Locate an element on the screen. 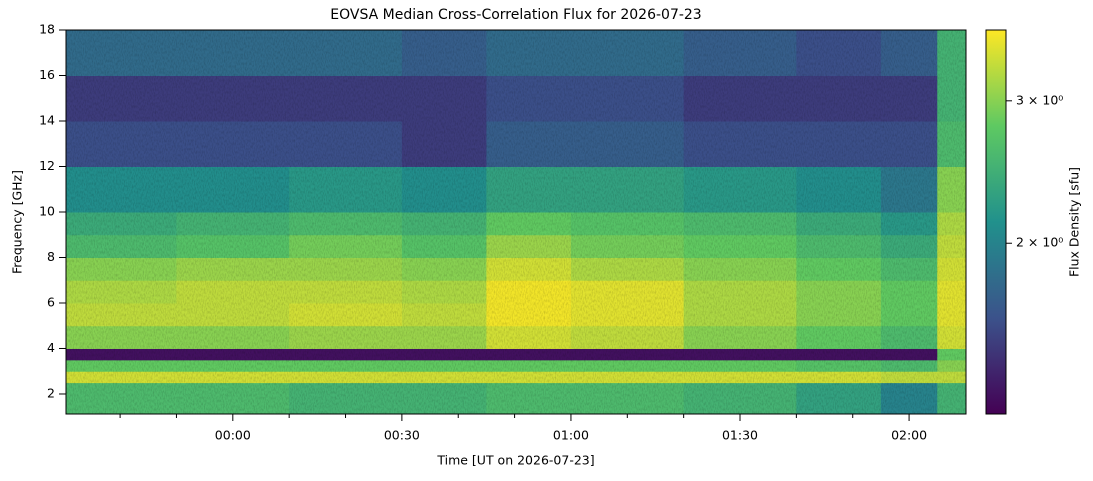  y-tick-label: 14 is located at coordinates (47, 119).